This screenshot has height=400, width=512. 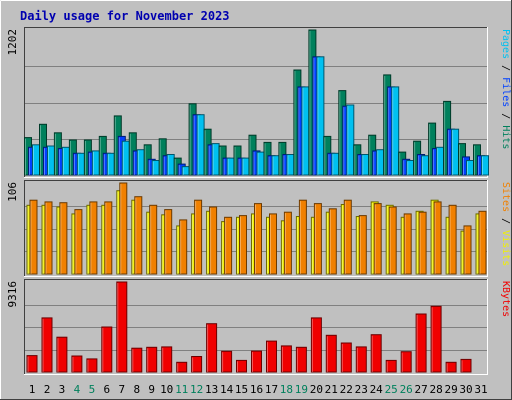 What do you see at coordinates (331, 389) in the screenshot?
I see `x-tick-label-day-21: 21` at bounding box center [331, 389].